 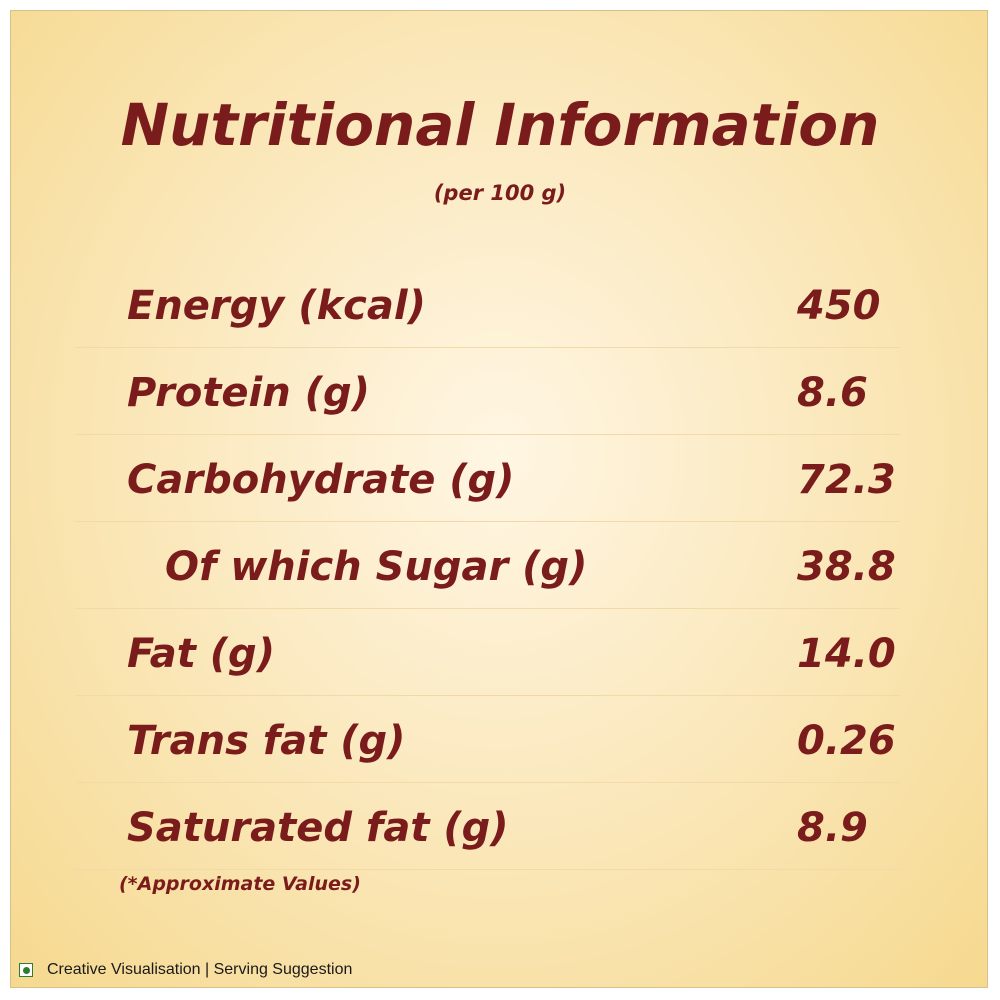 I want to click on nutrition-row-sugar: Of which Sugar (g) 38.8, so click(x=487, y=565).